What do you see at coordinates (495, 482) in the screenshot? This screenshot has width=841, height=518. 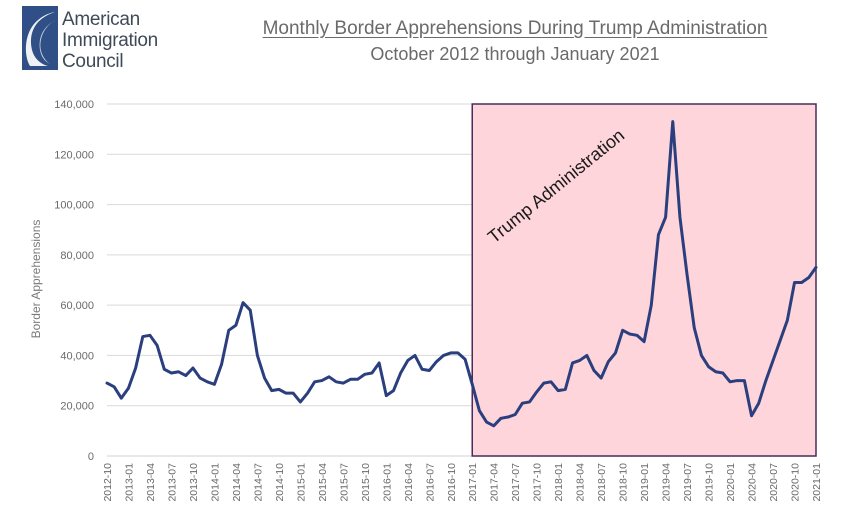 I see `x-tick-label: 2017-04` at bounding box center [495, 482].